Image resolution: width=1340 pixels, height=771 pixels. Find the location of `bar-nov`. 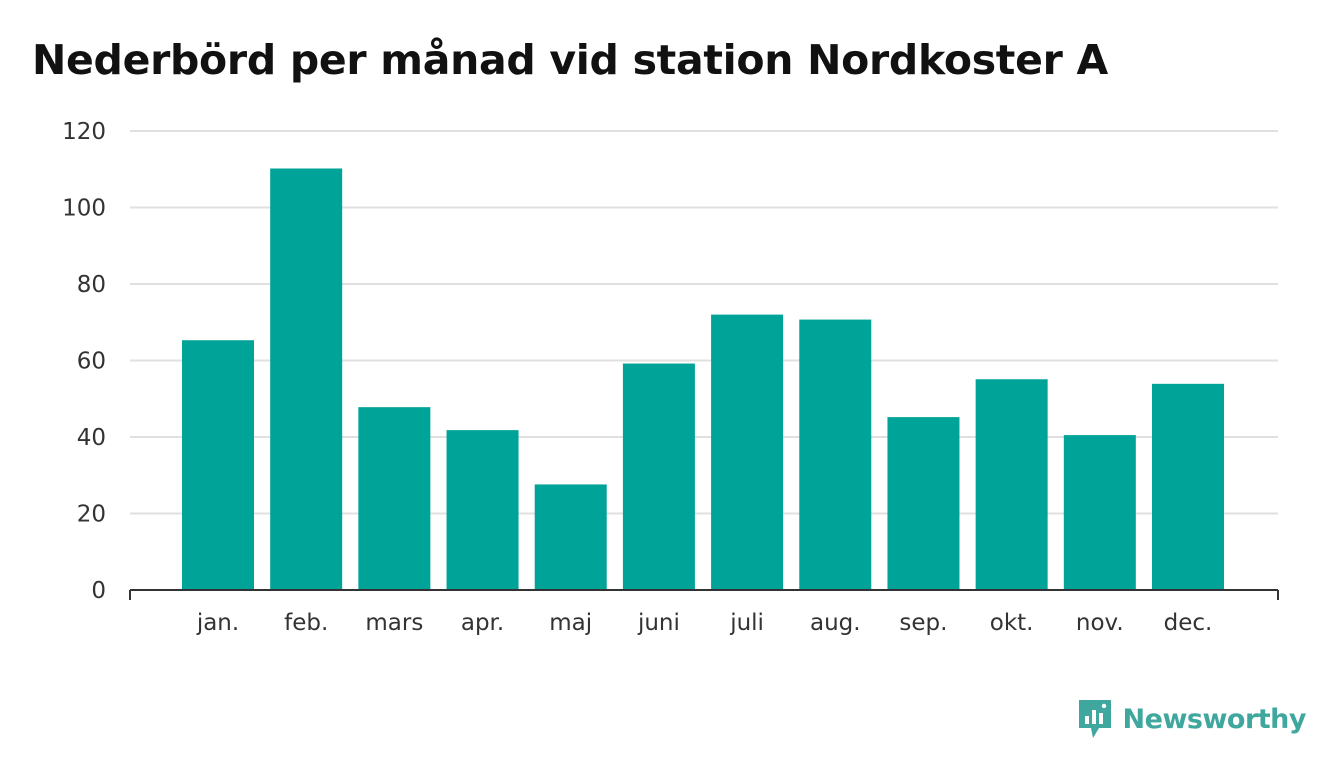

bar-nov is located at coordinates (1099, 512).